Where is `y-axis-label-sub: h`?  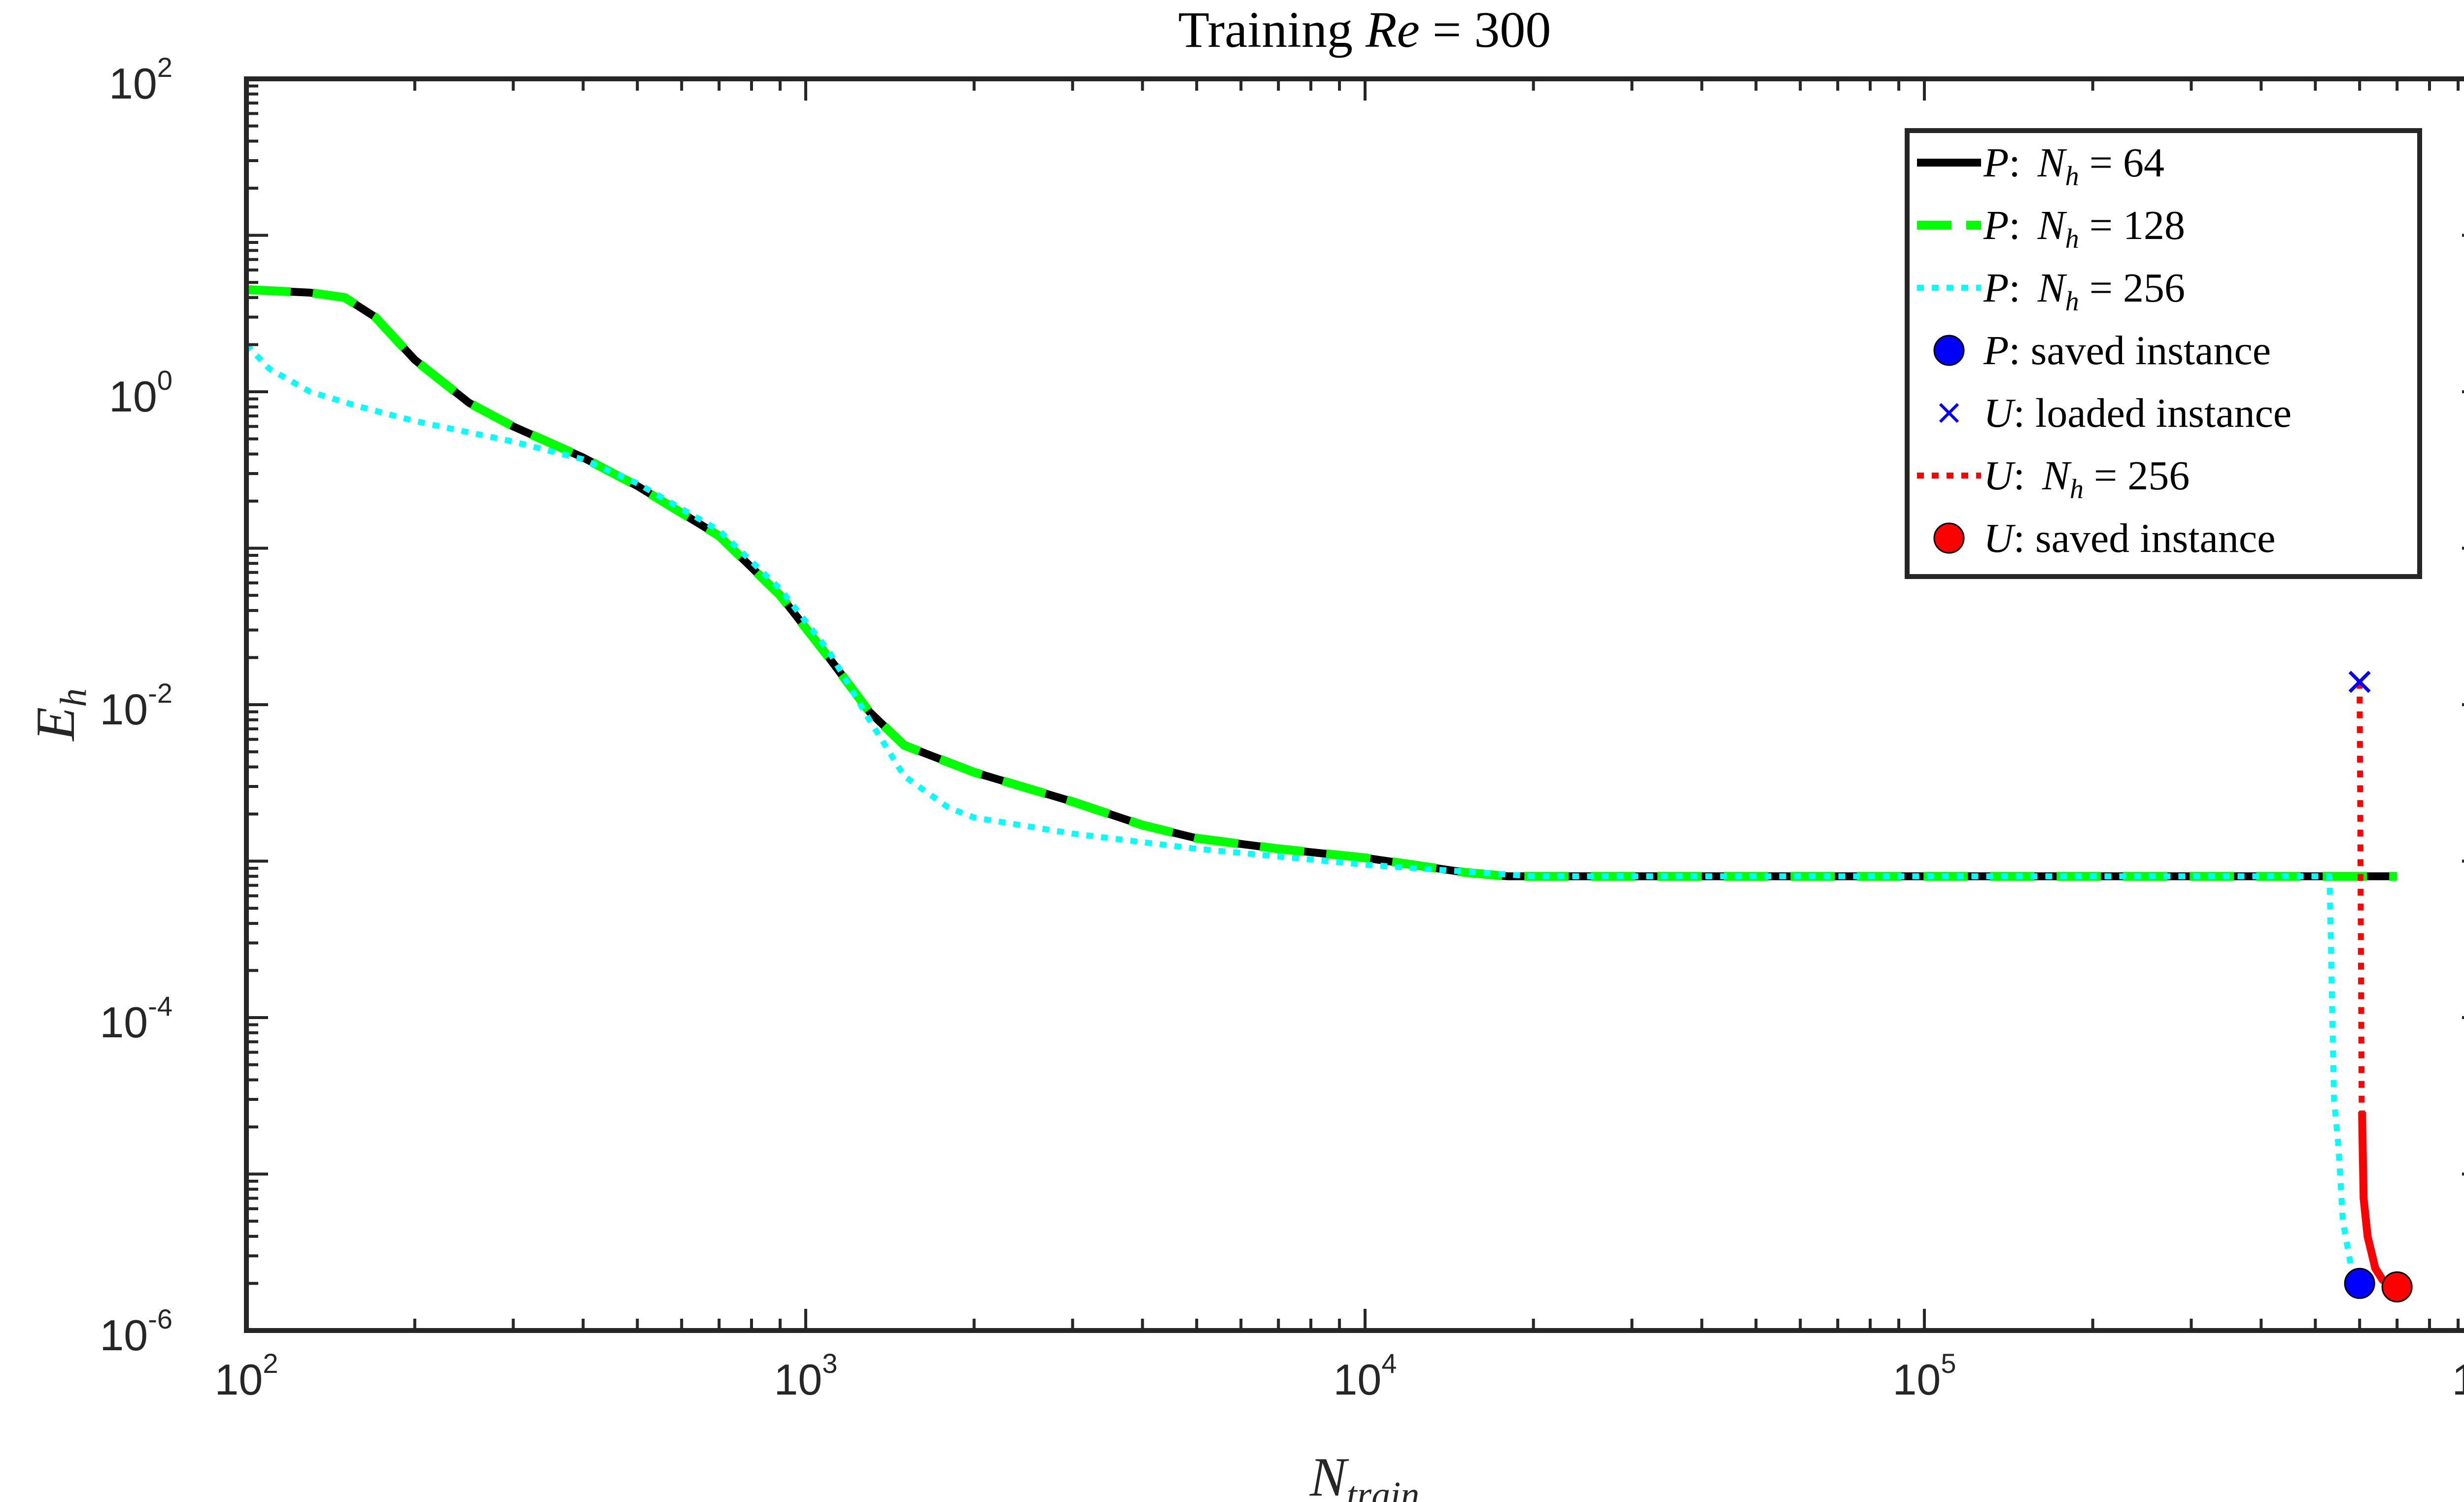
y-axis-label-sub: h is located at coordinates (73, 697).